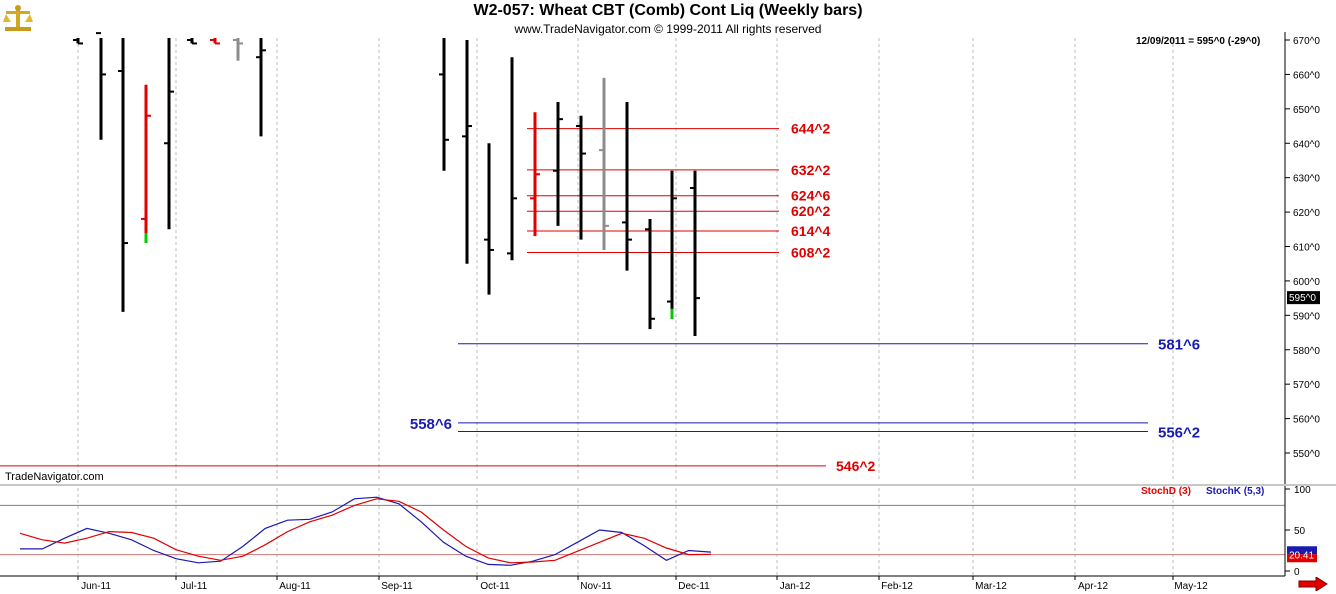 The image size is (1336, 594). Describe the element at coordinates (54, 477) in the screenshot. I see `watermark: TradeNavigator.com` at that location.